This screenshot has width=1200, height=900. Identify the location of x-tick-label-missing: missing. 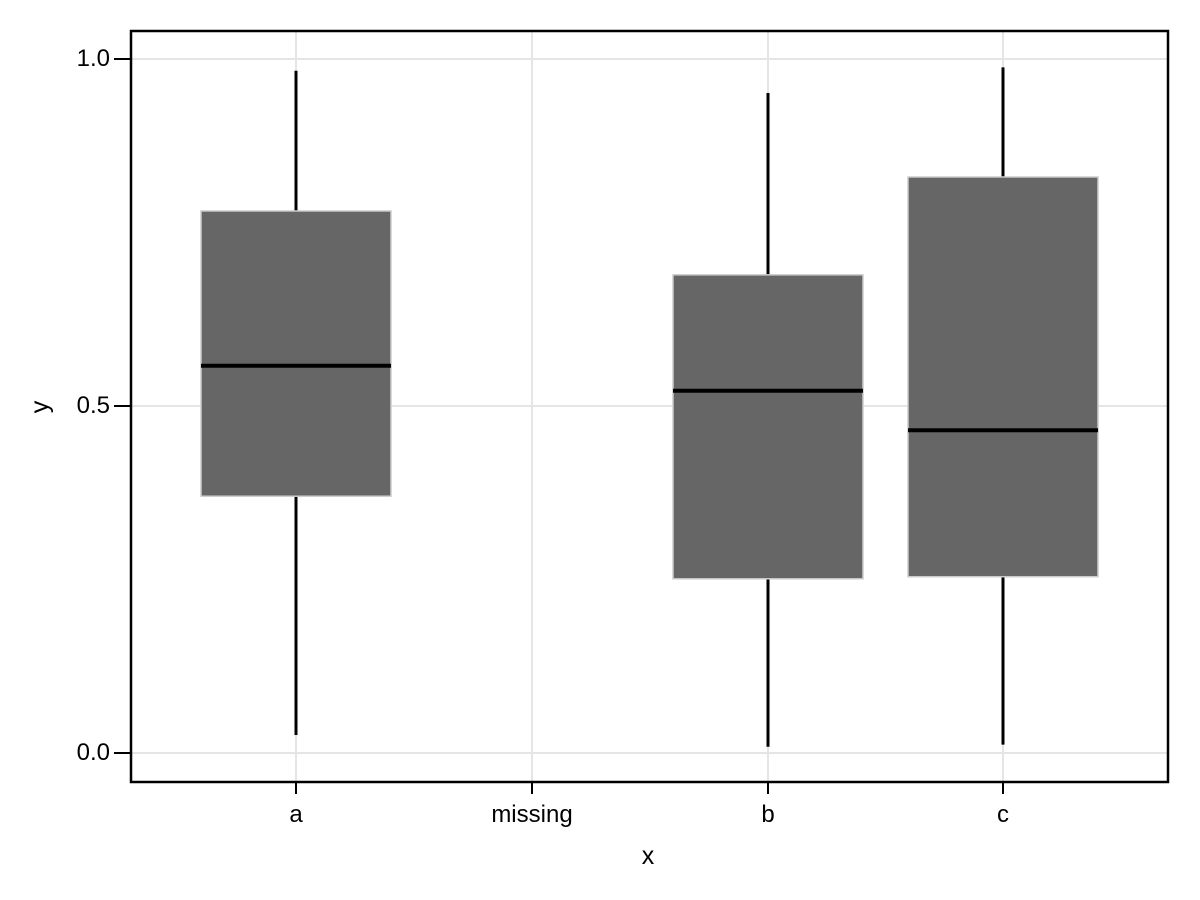
(532, 814).